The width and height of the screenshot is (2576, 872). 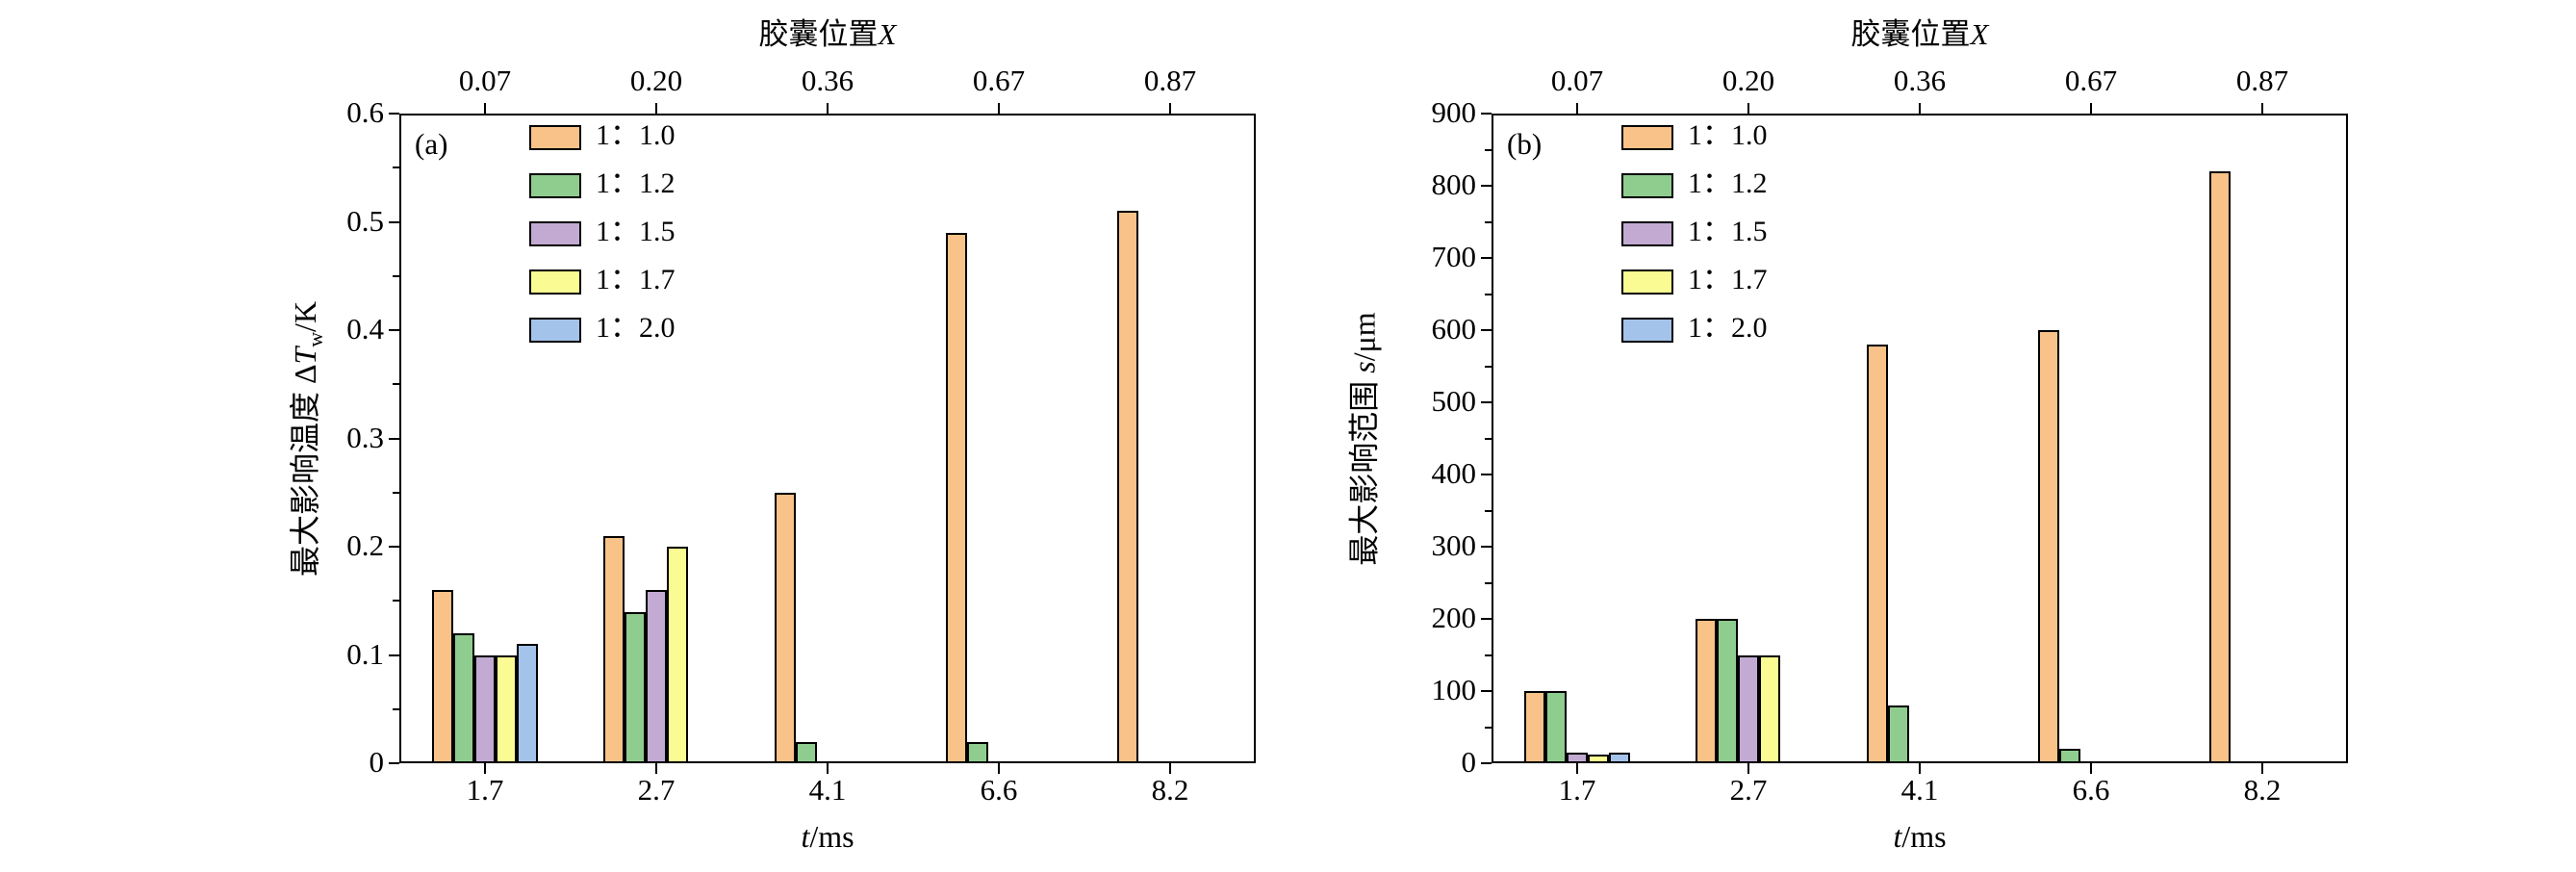 What do you see at coordinates (827, 836) in the screenshot?
I see `x-axis-title: t/ms` at bounding box center [827, 836].